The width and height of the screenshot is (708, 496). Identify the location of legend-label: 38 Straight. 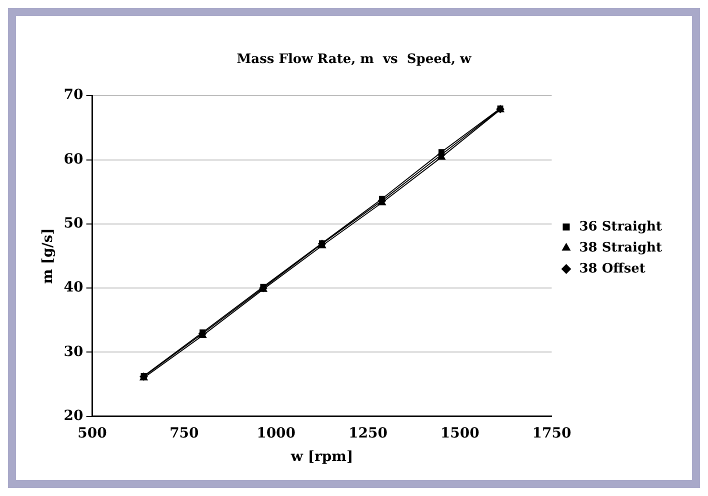
(620, 248).